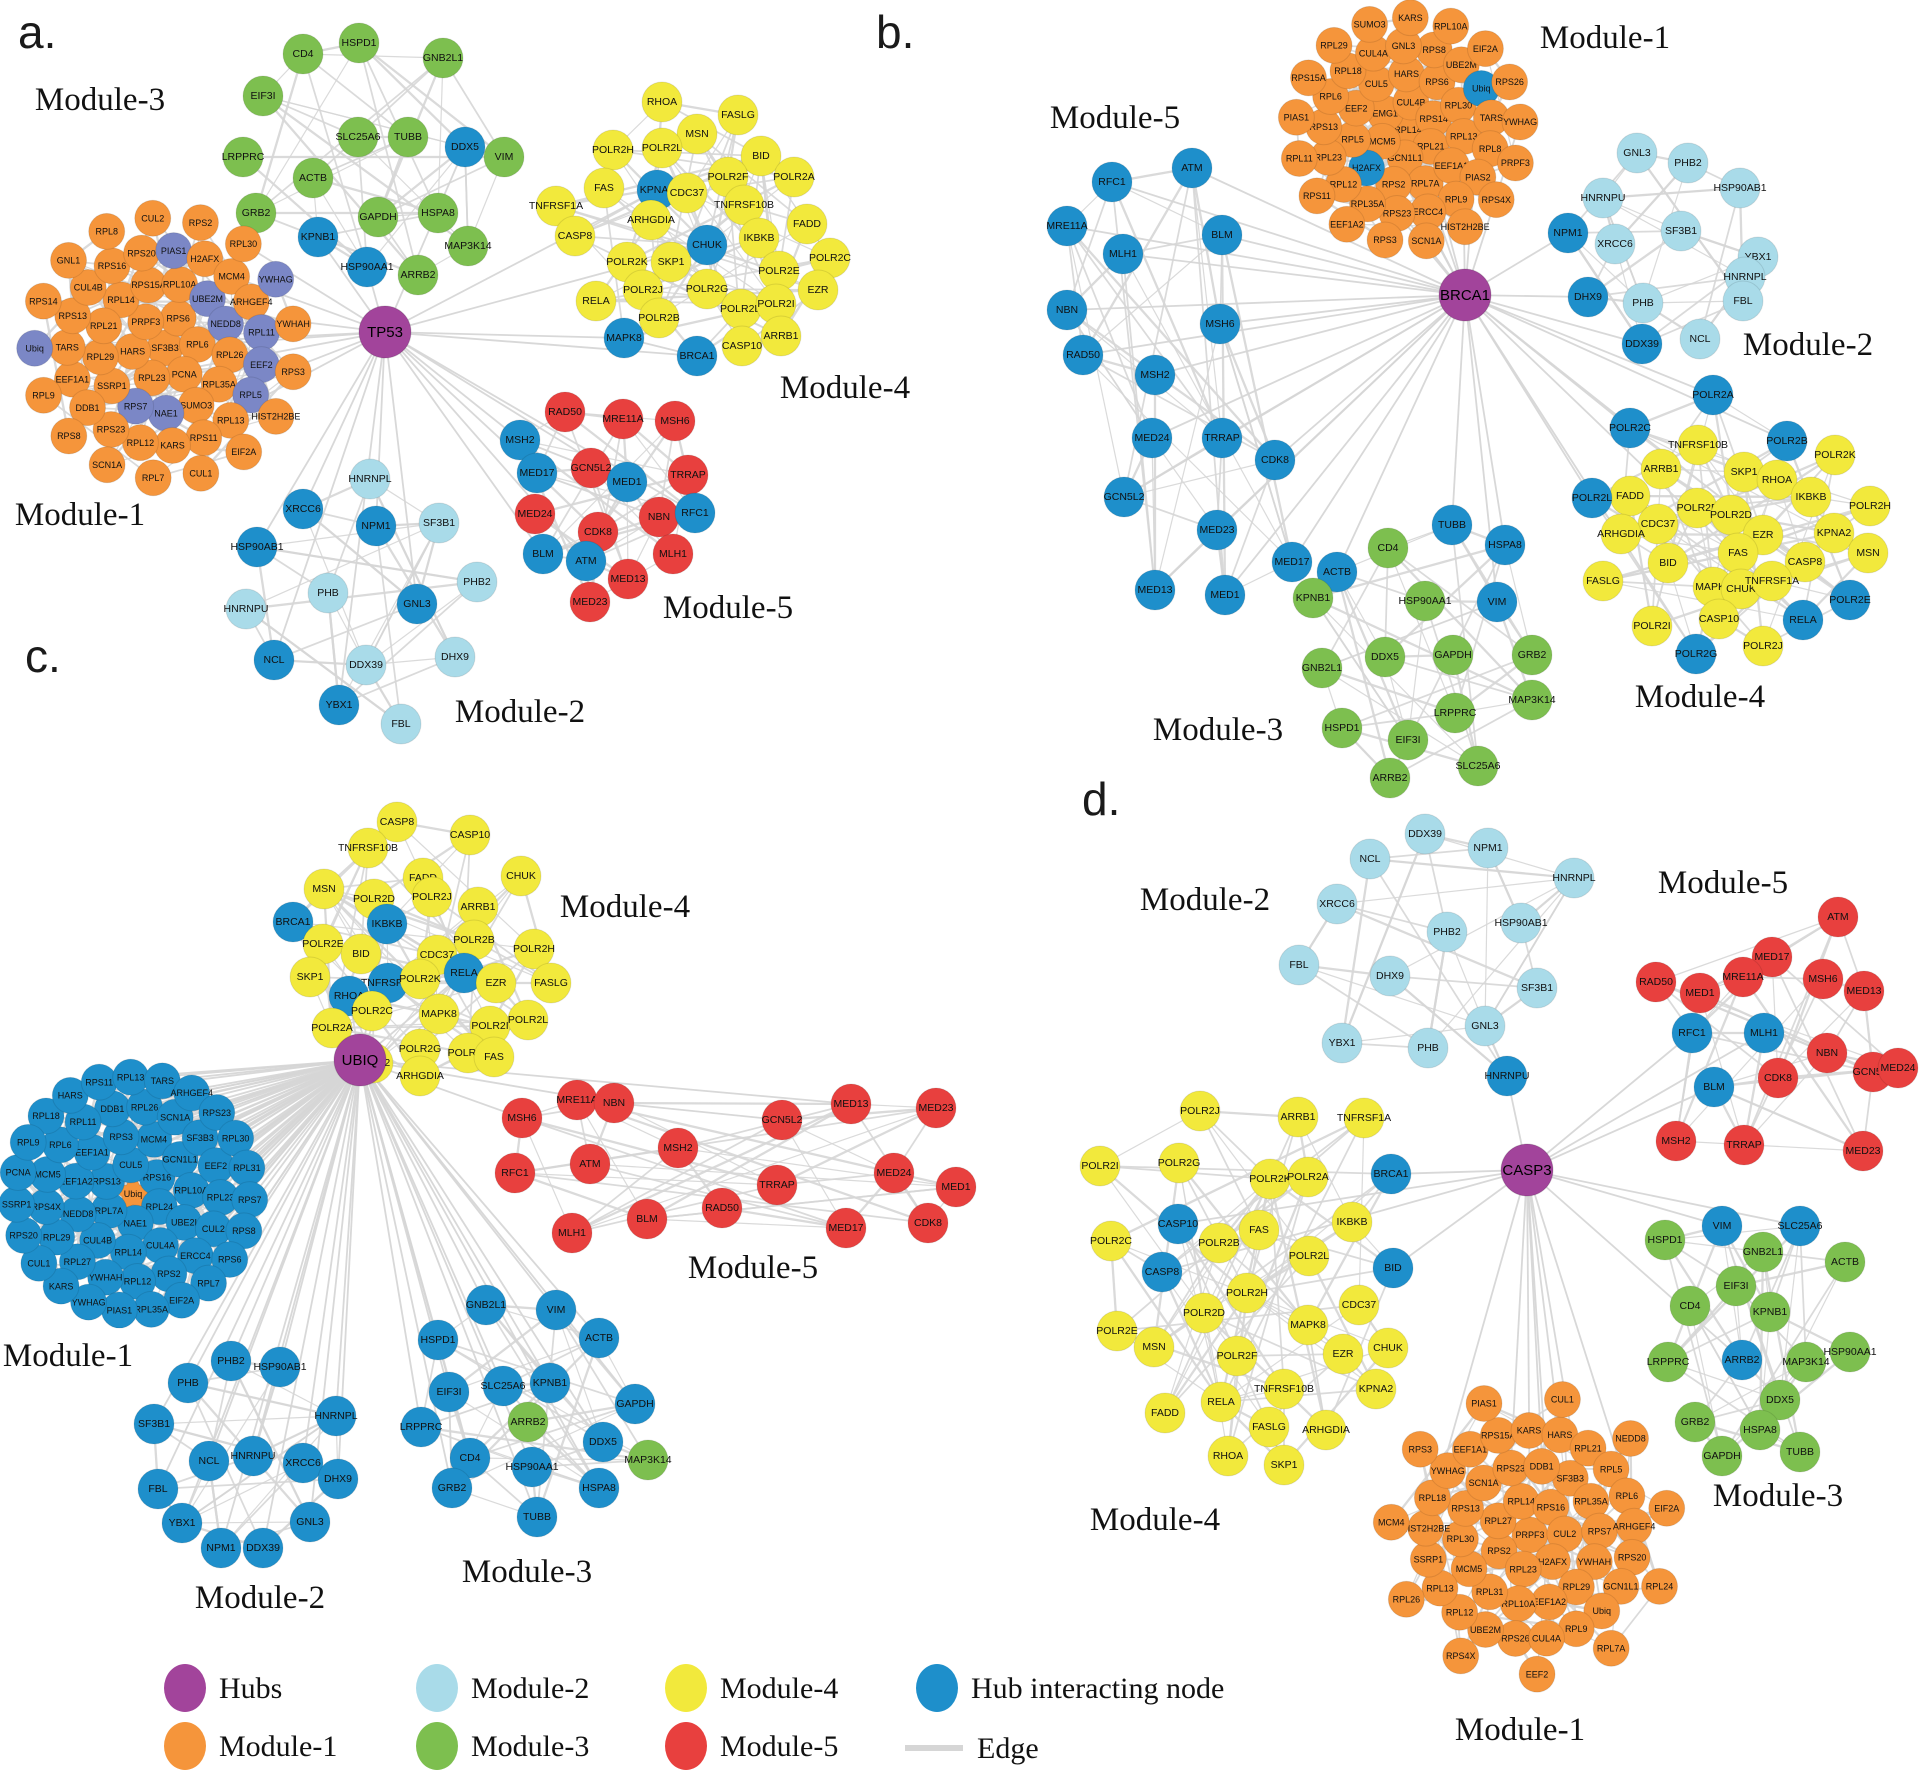 The height and width of the screenshot is (1775, 1923). I want to click on node-NBN, so click(614, 1103).